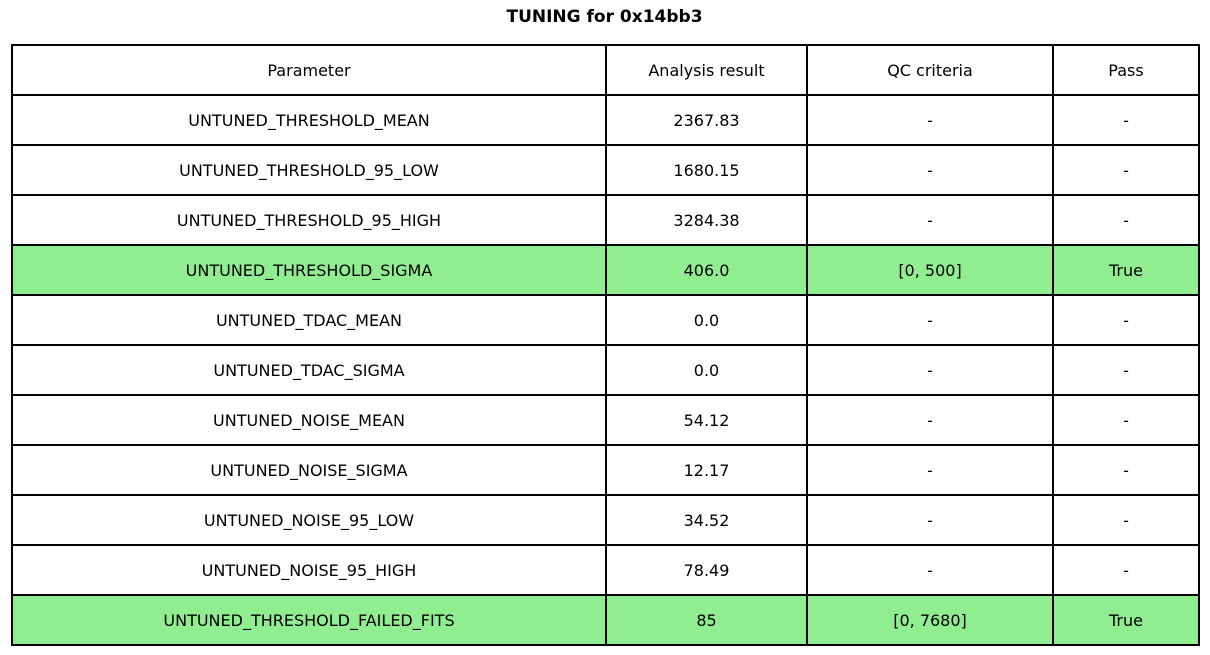  What do you see at coordinates (706, 70) in the screenshot?
I see `column-header-analysis-result: Analysis result` at bounding box center [706, 70].